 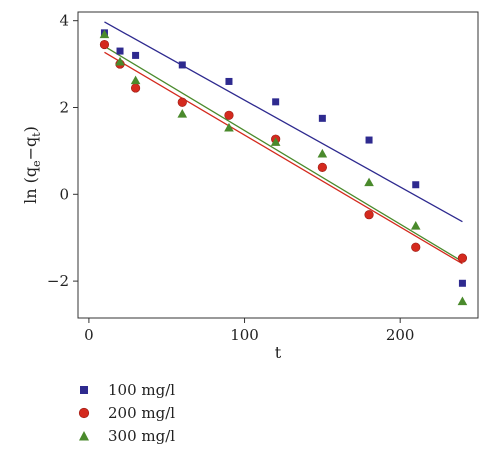 I want to click on x-tick-label: 100, so click(x=244, y=335).